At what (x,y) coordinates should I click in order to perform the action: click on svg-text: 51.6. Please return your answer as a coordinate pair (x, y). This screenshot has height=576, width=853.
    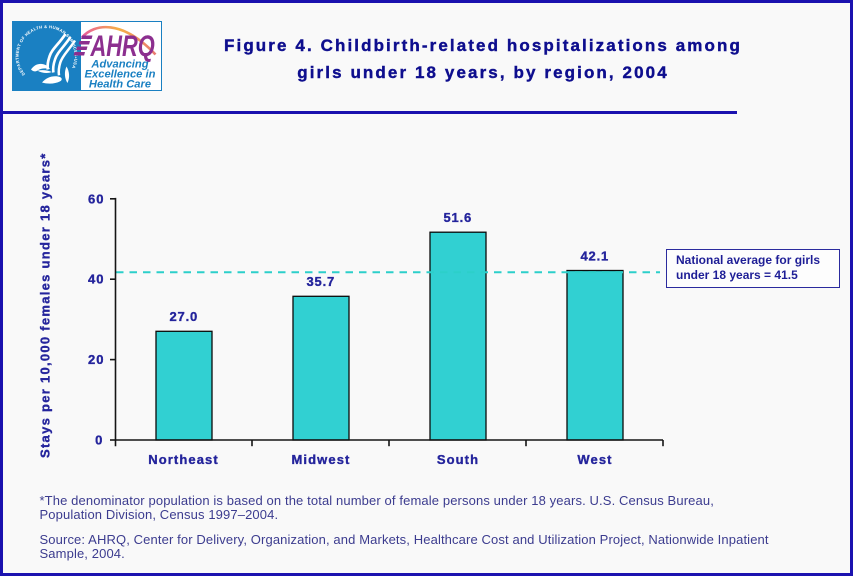
    Looking at the image, I should click on (458, 217).